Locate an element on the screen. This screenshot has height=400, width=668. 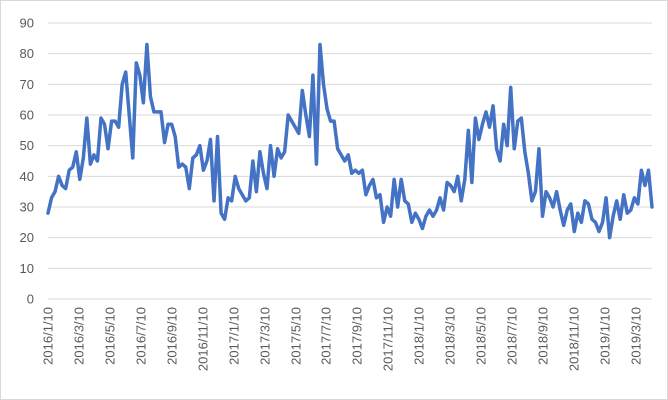
x-tick-label: 2018/1/10 is located at coordinates (419, 336).